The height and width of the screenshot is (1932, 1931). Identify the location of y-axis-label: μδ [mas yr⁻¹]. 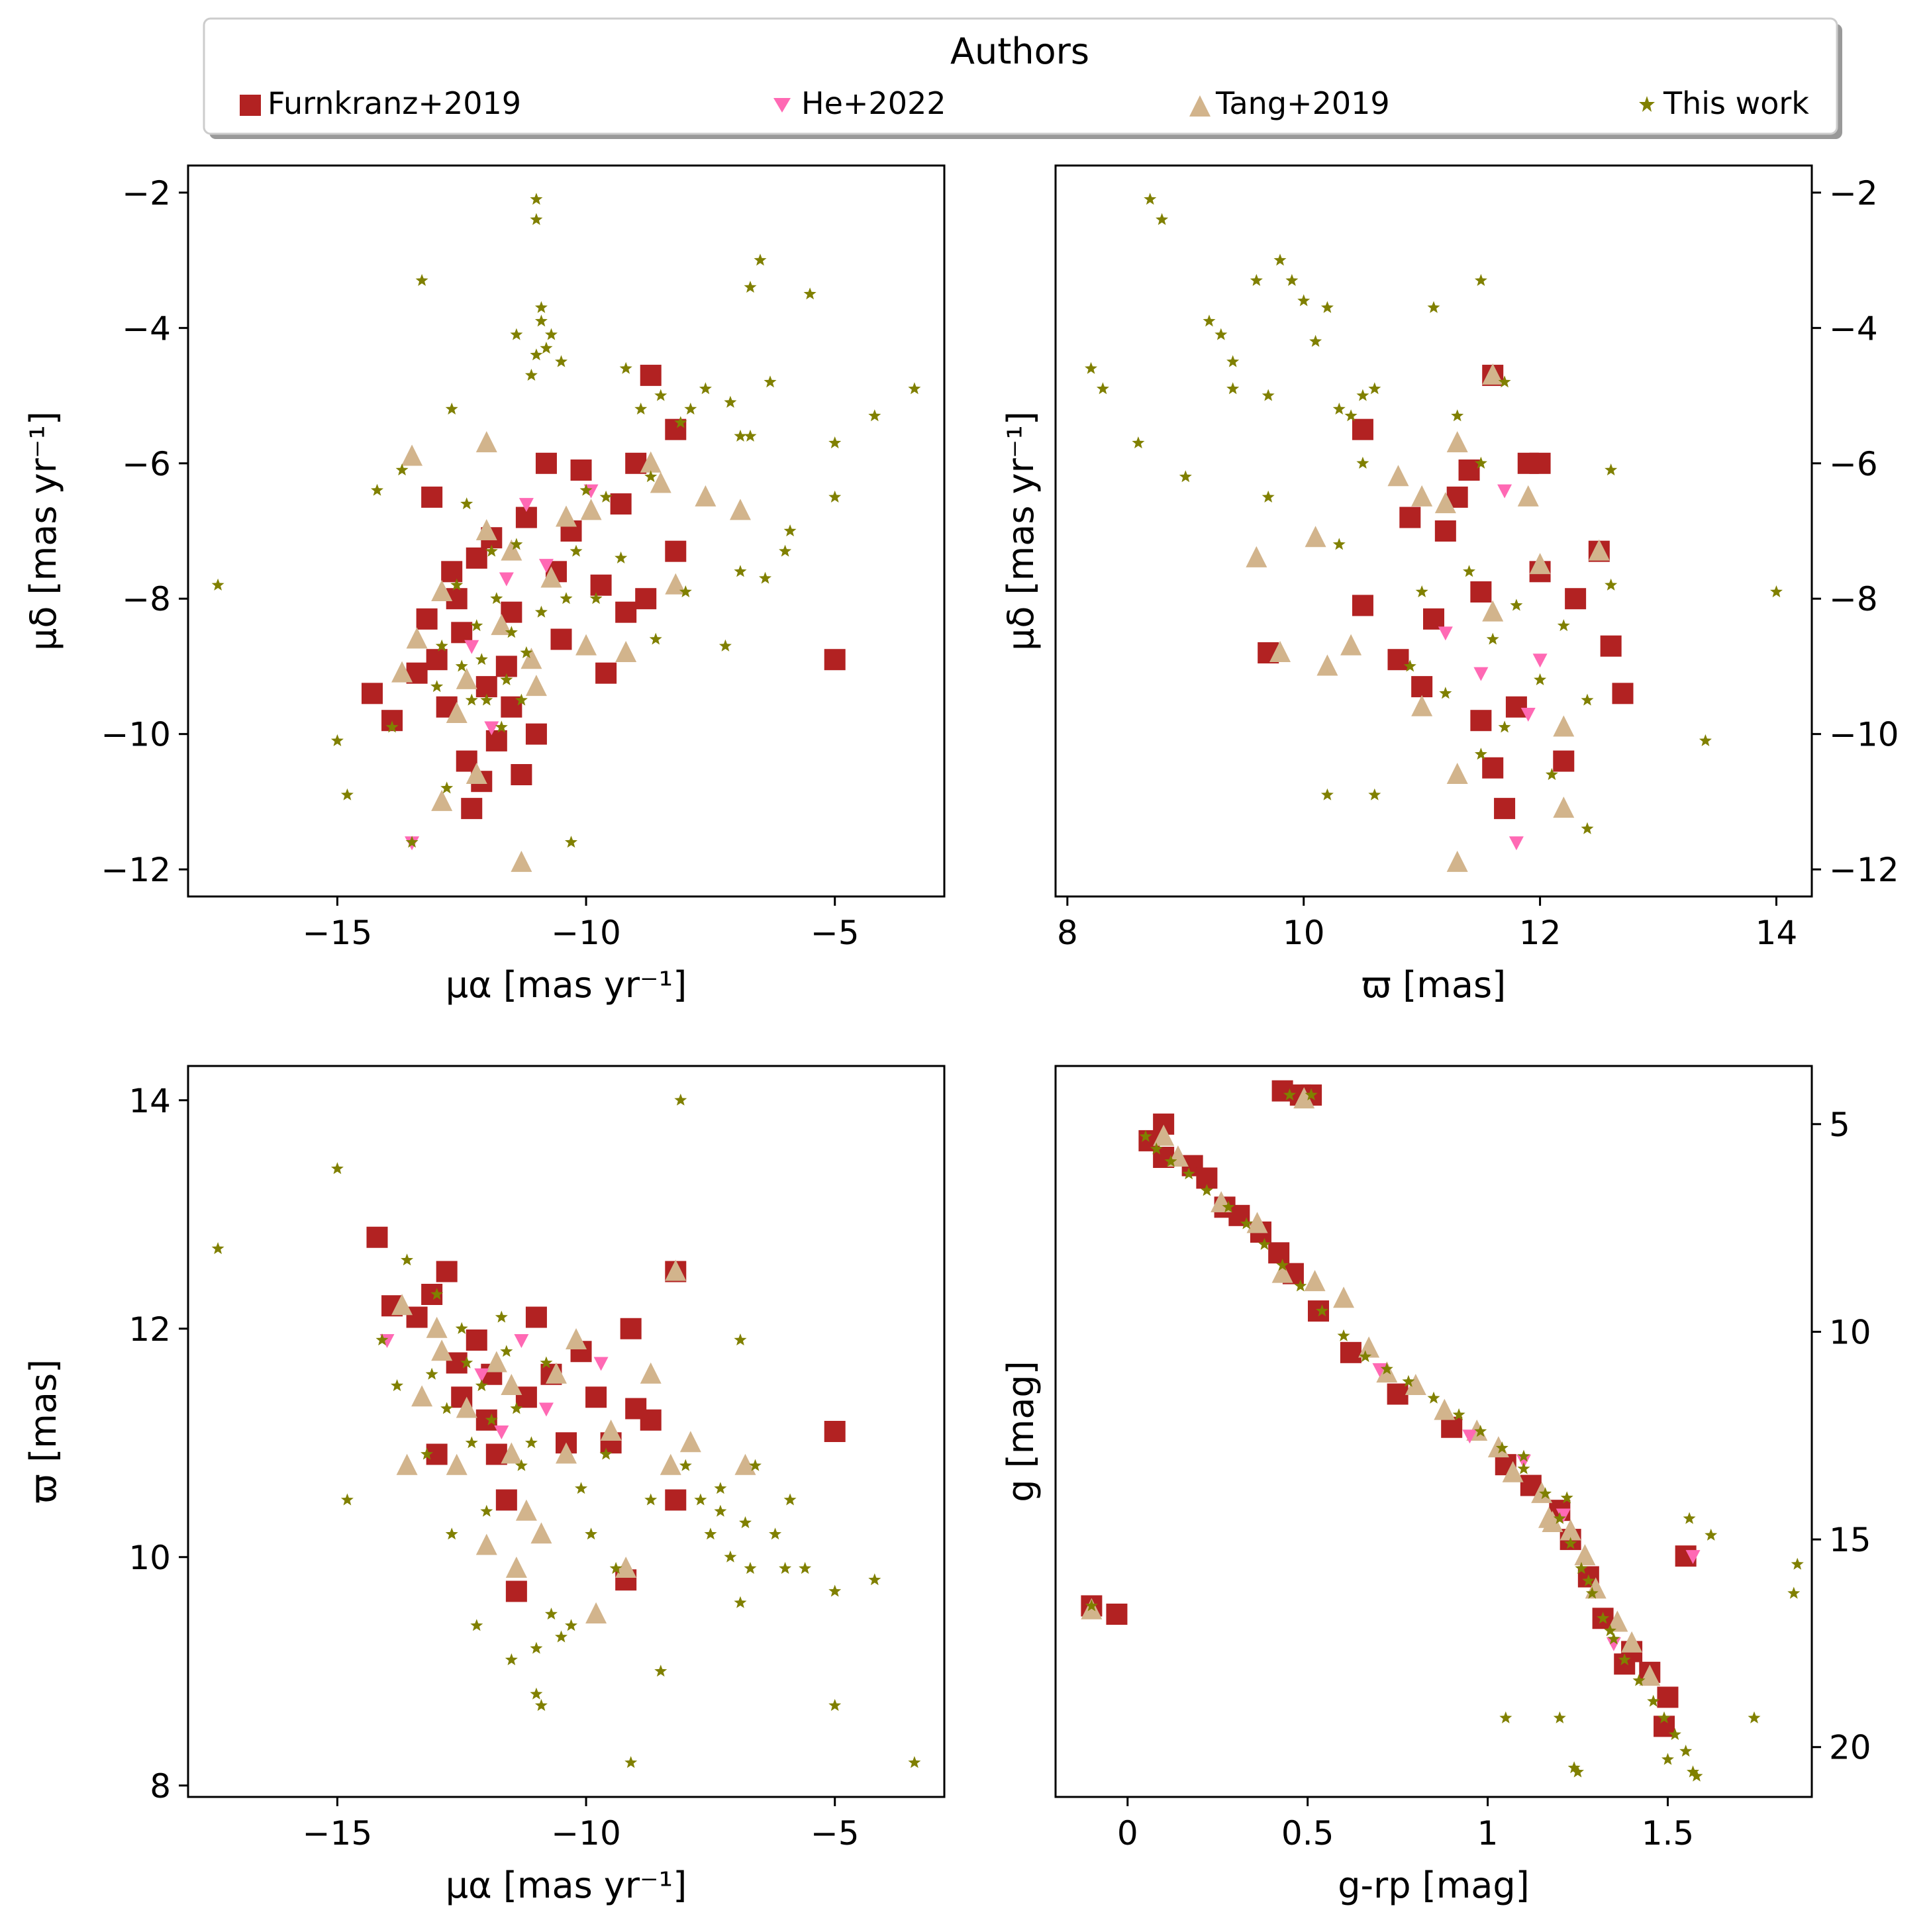
(1021, 531).